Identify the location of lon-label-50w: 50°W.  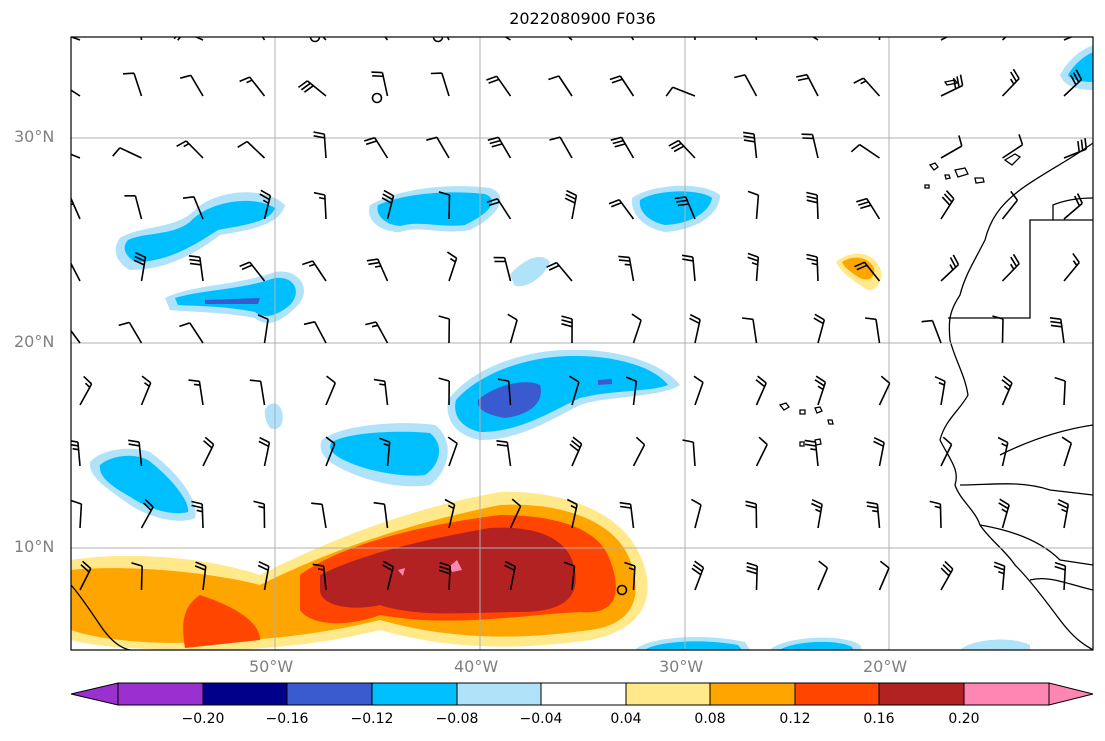
(271, 666).